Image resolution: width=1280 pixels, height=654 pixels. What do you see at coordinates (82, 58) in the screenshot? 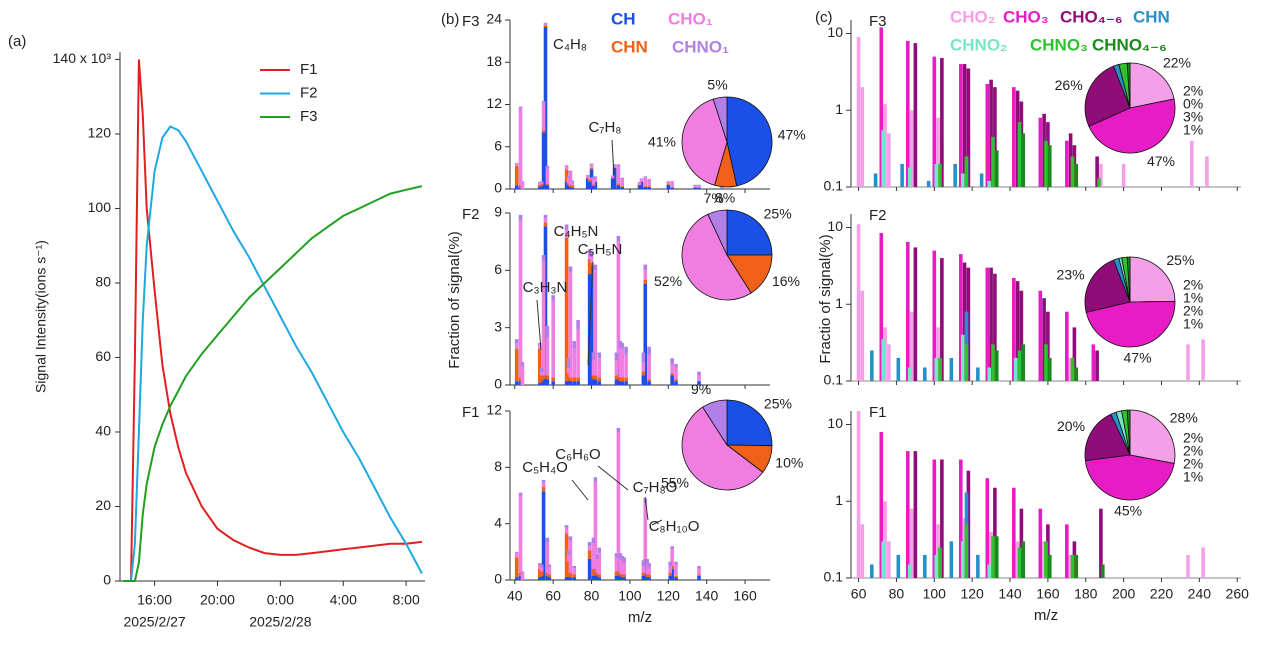
I see `y-tick-label: 140 x 10³` at bounding box center [82, 58].